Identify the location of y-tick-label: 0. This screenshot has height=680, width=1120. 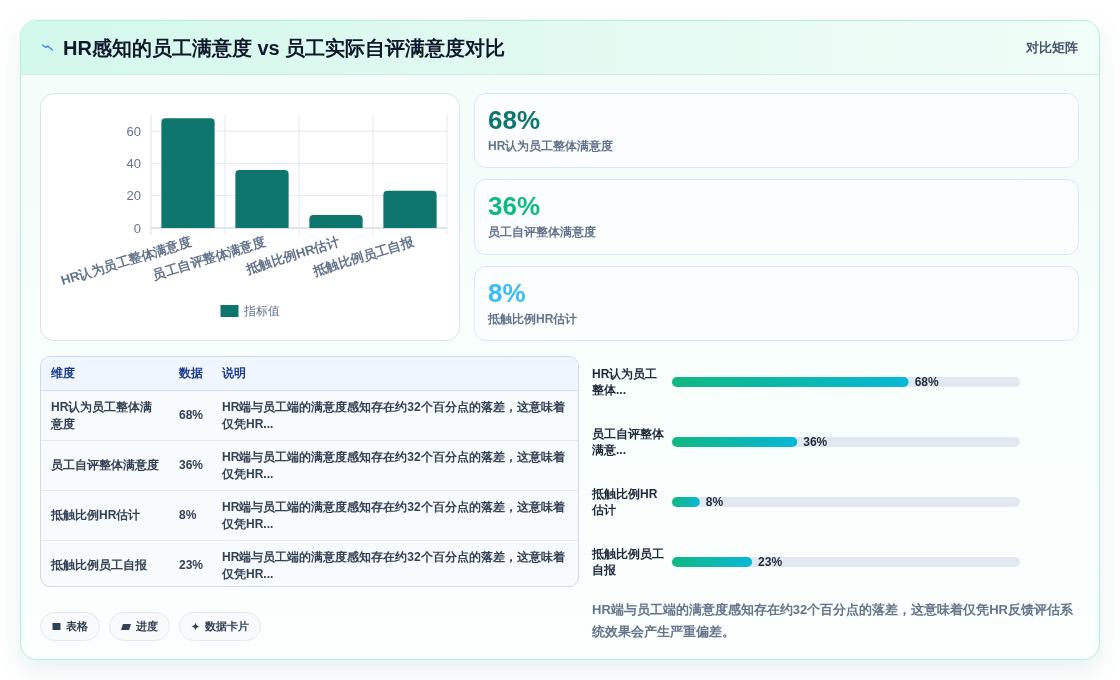
(137, 228).